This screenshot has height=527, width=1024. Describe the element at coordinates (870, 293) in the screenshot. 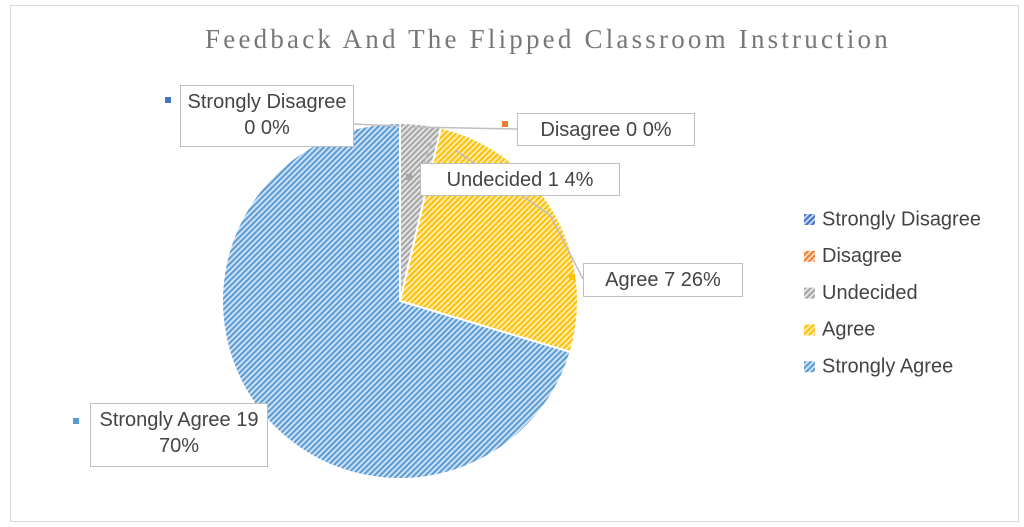

I see `legend-label: Undecided` at that location.